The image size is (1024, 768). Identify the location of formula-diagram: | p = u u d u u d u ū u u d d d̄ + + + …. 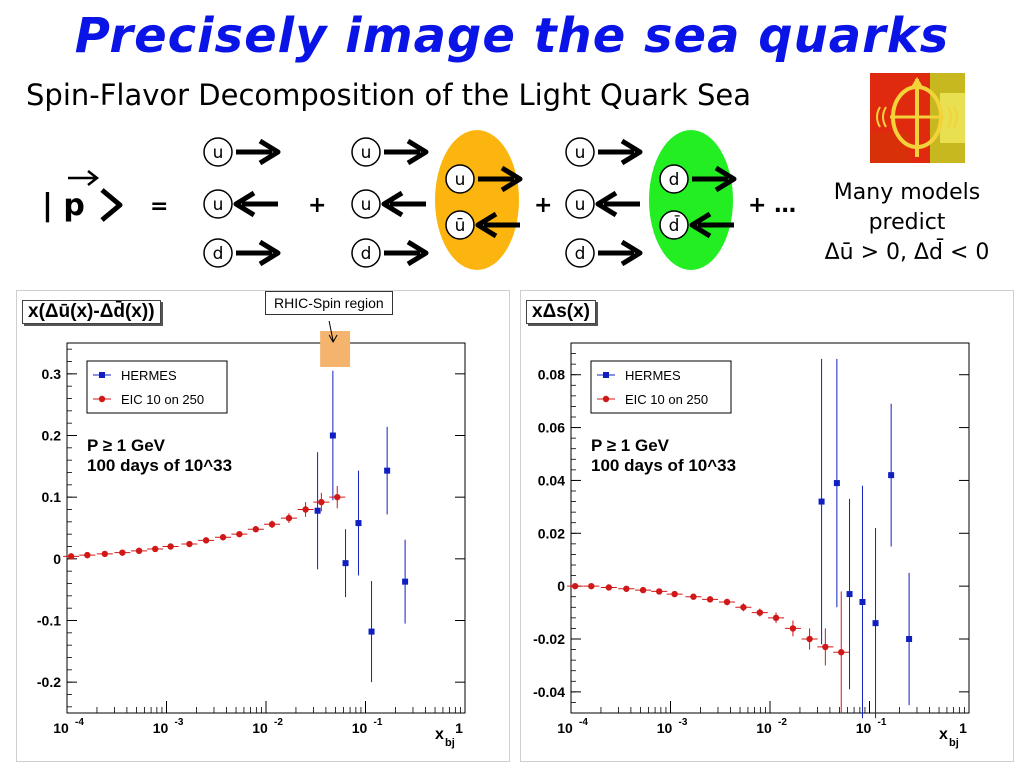
(419, 200).